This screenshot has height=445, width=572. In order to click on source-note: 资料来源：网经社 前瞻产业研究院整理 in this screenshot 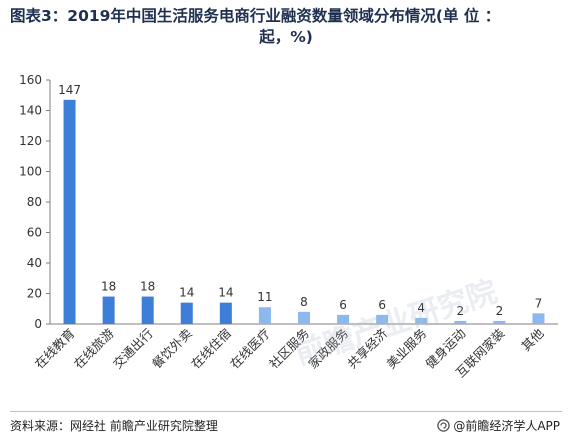, I will do `click(114, 426)`.